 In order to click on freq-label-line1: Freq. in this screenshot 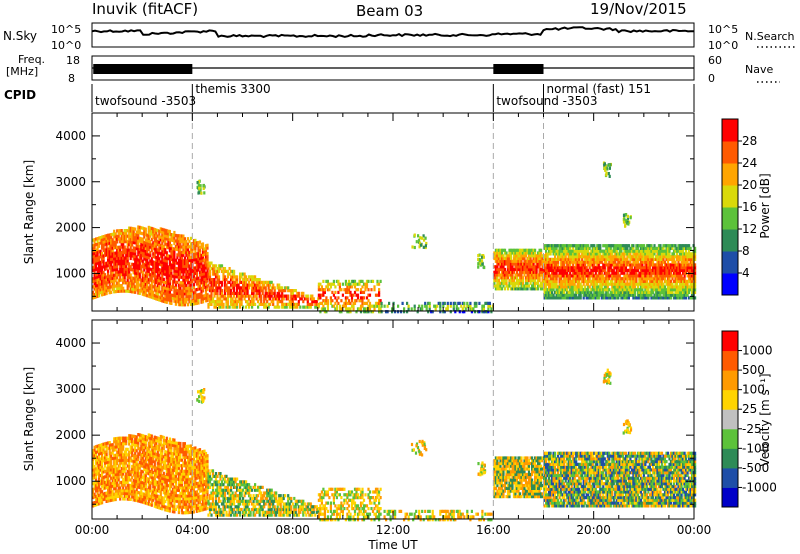, I will do `click(31, 59)`.